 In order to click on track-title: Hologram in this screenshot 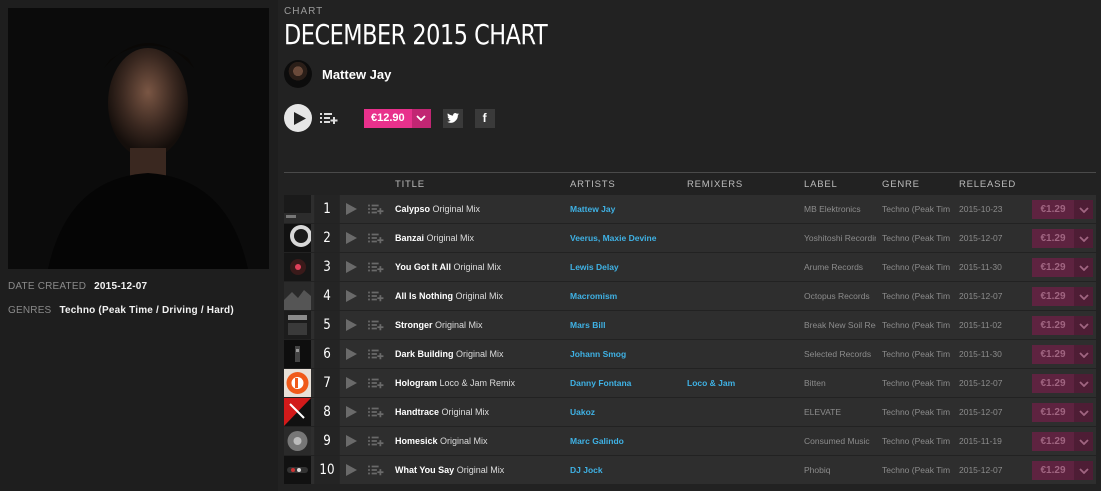, I will do `click(416, 383)`.